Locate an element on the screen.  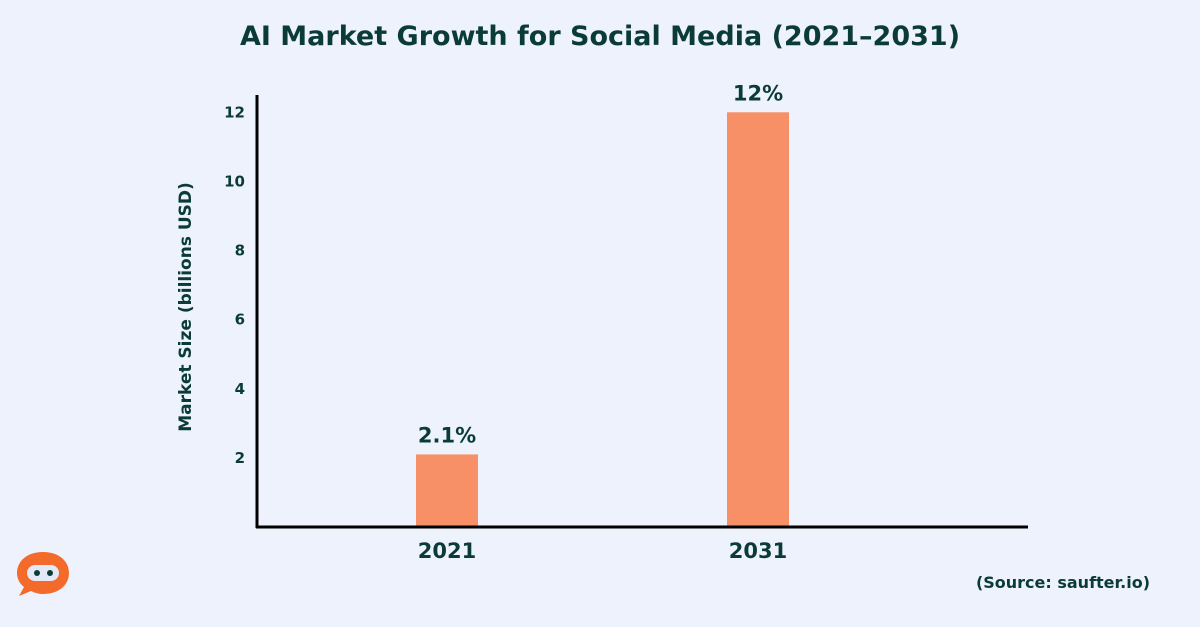
source-note: (Source: saufter.io) is located at coordinates (1062, 582).